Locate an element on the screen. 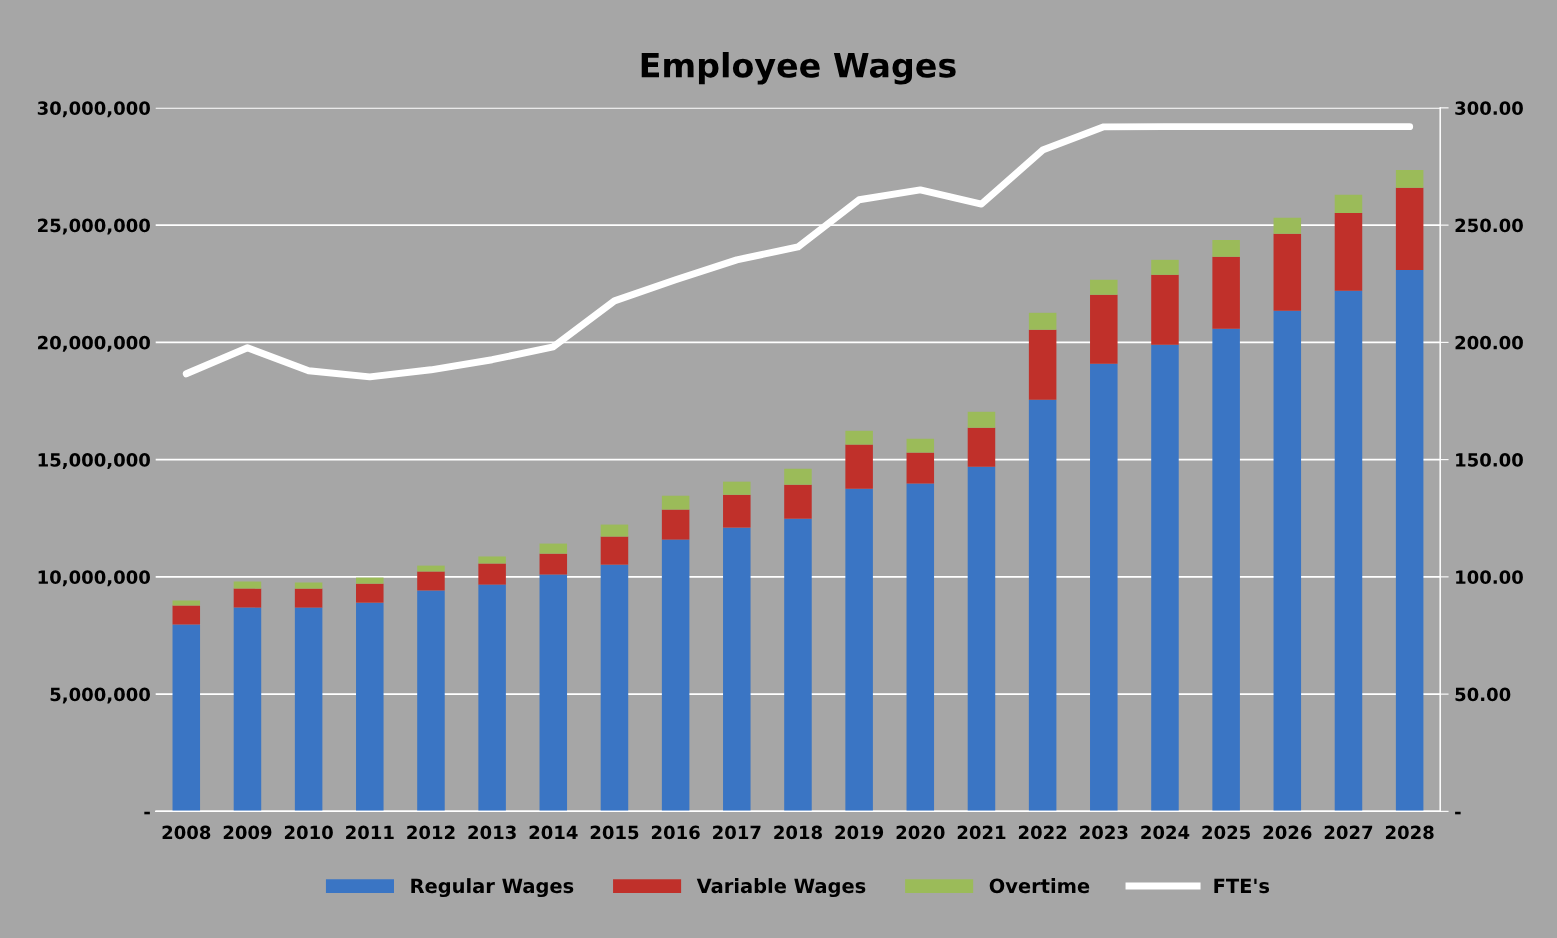  y2-tick-label: 150.00 is located at coordinates (1489, 460).